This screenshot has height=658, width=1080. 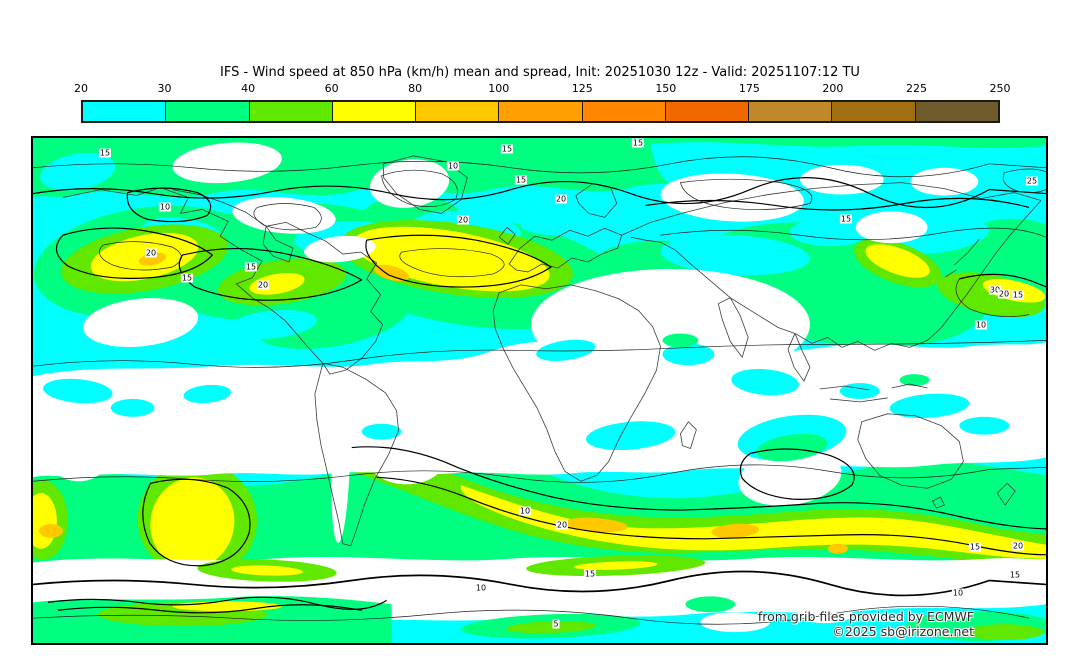 What do you see at coordinates (539, 599) in the screenshot?
I see `antarctic-coastal-jets` at bounding box center [539, 599].